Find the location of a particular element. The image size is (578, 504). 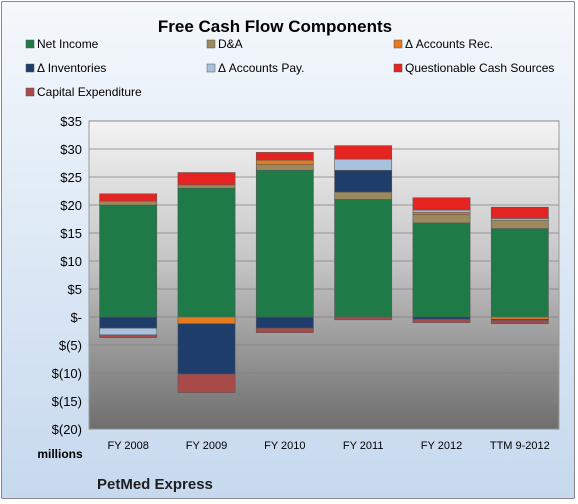

bar-fy-2012-capital-expenditure is located at coordinates (441, 320).